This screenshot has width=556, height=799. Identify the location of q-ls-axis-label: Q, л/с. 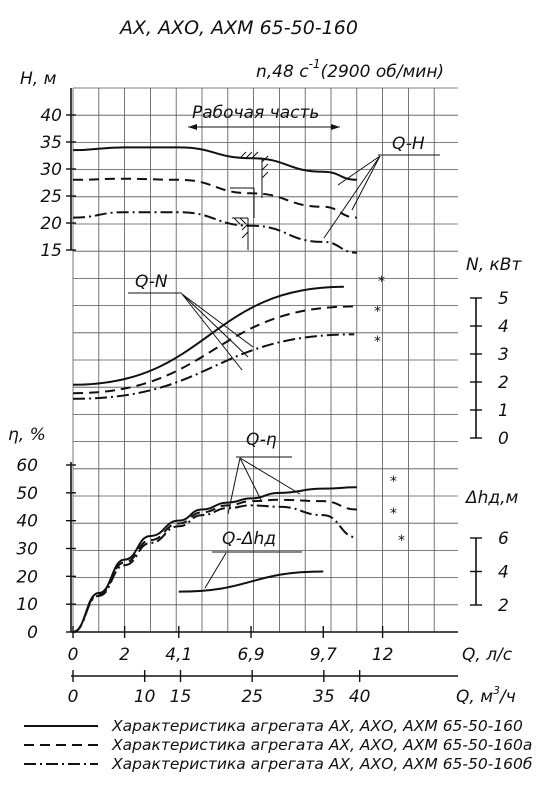
(487, 655).